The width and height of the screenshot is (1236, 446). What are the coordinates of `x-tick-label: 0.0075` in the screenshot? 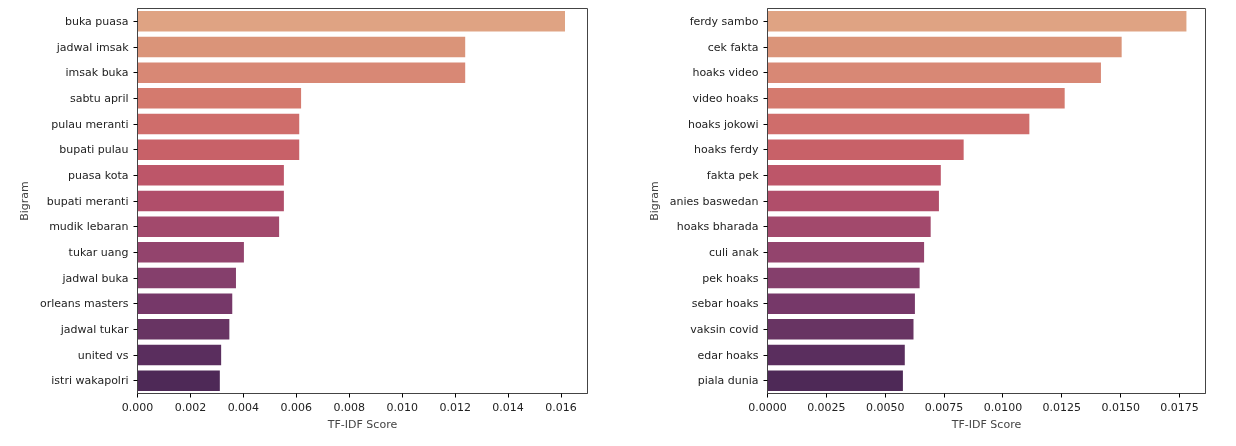 It's located at (944, 407).